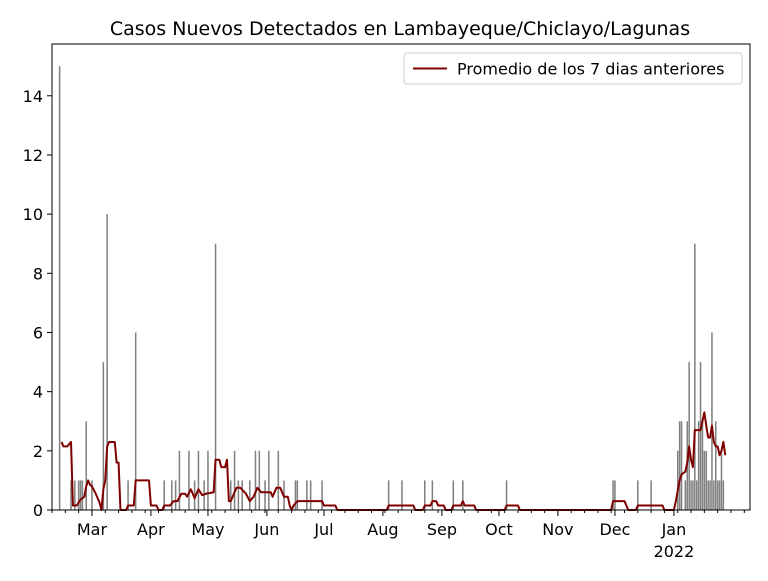 The image size is (768, 581). I want to click on y-tick-label: 2, so click(38, 451).